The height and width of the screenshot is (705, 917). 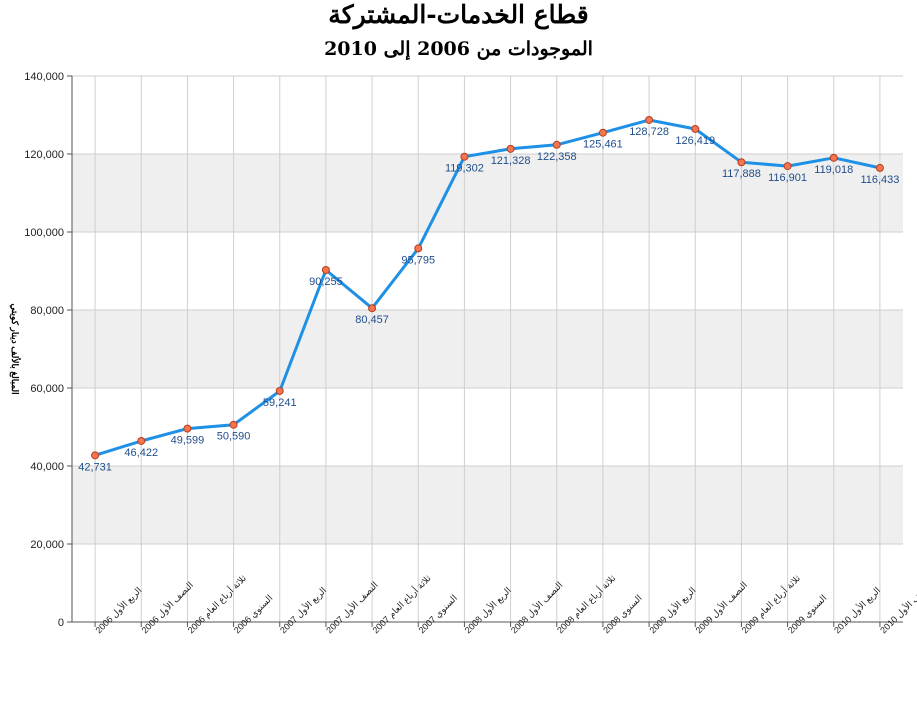 What do you see at coordinates (326, 282) in the screenshot?
I see `data-label: 90,255` at bounding box center [326, 282].